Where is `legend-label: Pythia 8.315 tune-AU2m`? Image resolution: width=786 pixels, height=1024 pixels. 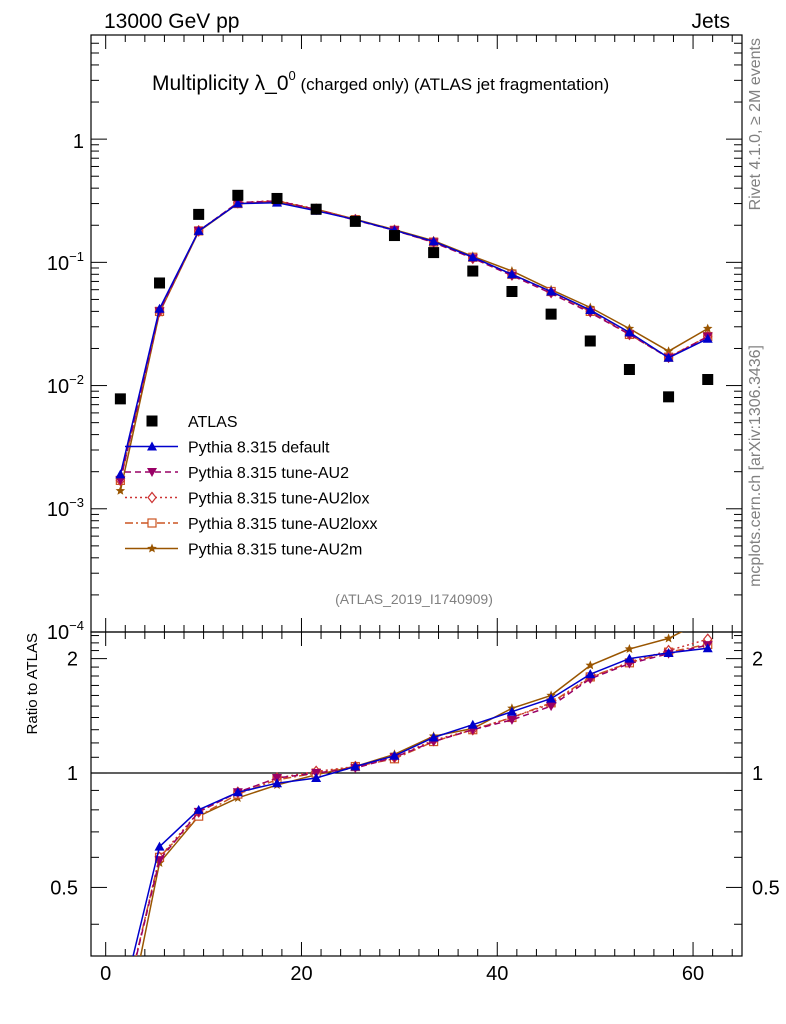 legend-label: Pythia 8.315 tune-AU2m is located at coordinates (275, 550).